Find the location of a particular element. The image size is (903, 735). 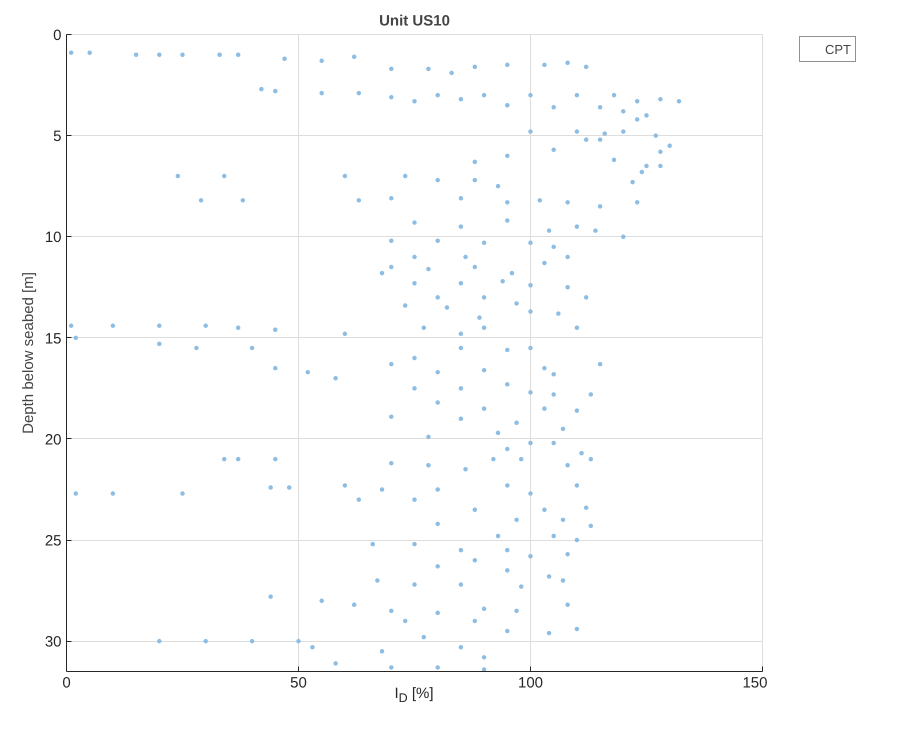

x-tick-label: 100 is located at coordinates (531, 683).